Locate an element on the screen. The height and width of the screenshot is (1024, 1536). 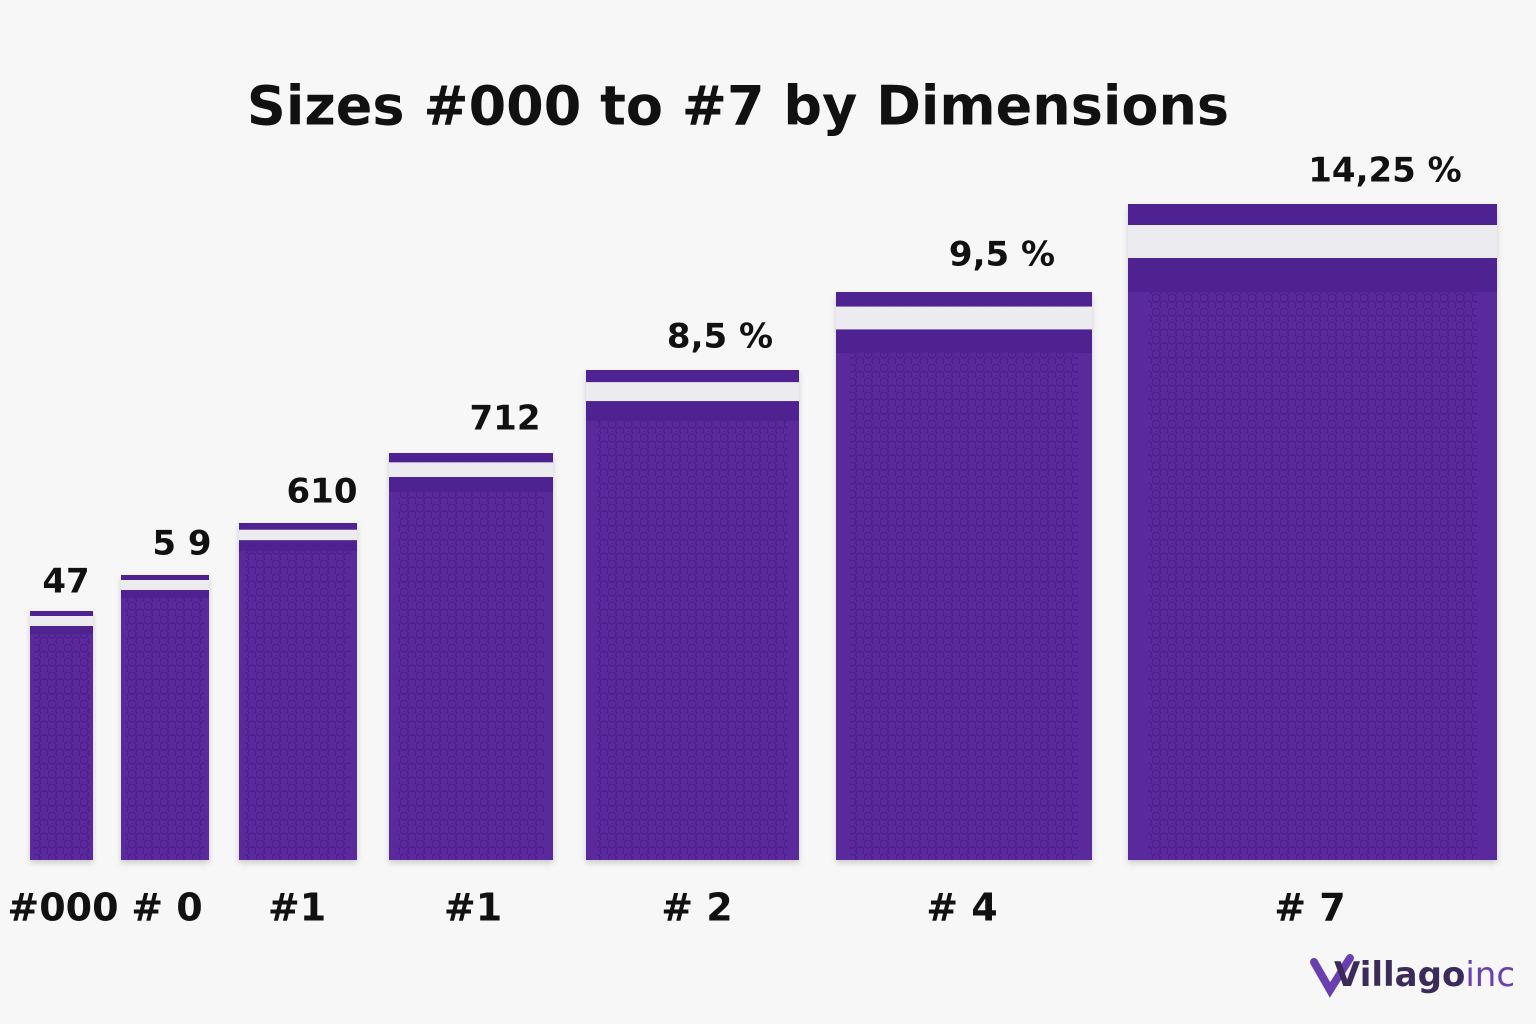
size-value: 8,5 % is located at coordinates (720, 337).